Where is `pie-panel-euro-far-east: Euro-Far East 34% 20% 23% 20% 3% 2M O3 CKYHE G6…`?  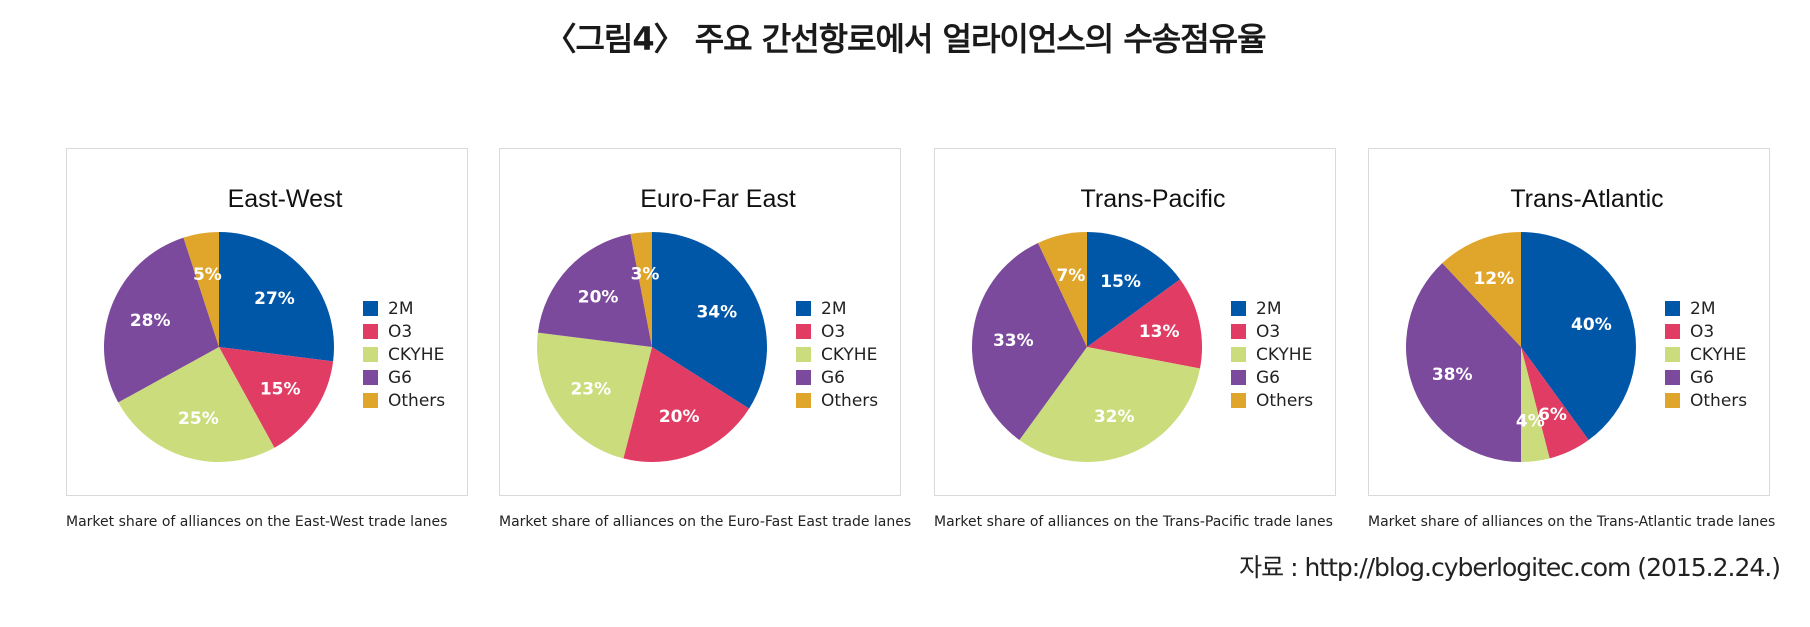 pie-panel-euro-far-east: Euro-Far East 34% 20% 23% 20% 3% 2M O3 CKYHE G6… is located at coordinates (700, 322).